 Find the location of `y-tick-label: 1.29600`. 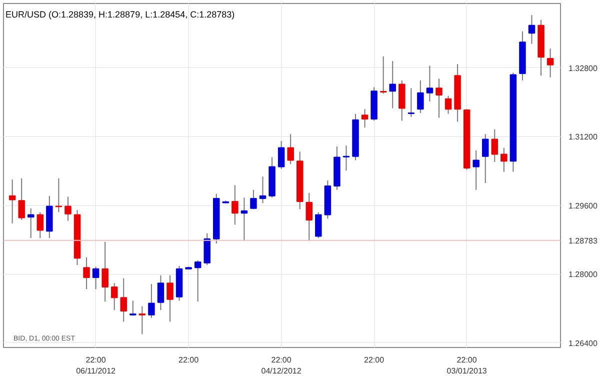

y-tick-label: 1.29600 is located at coordinates (583, 205).